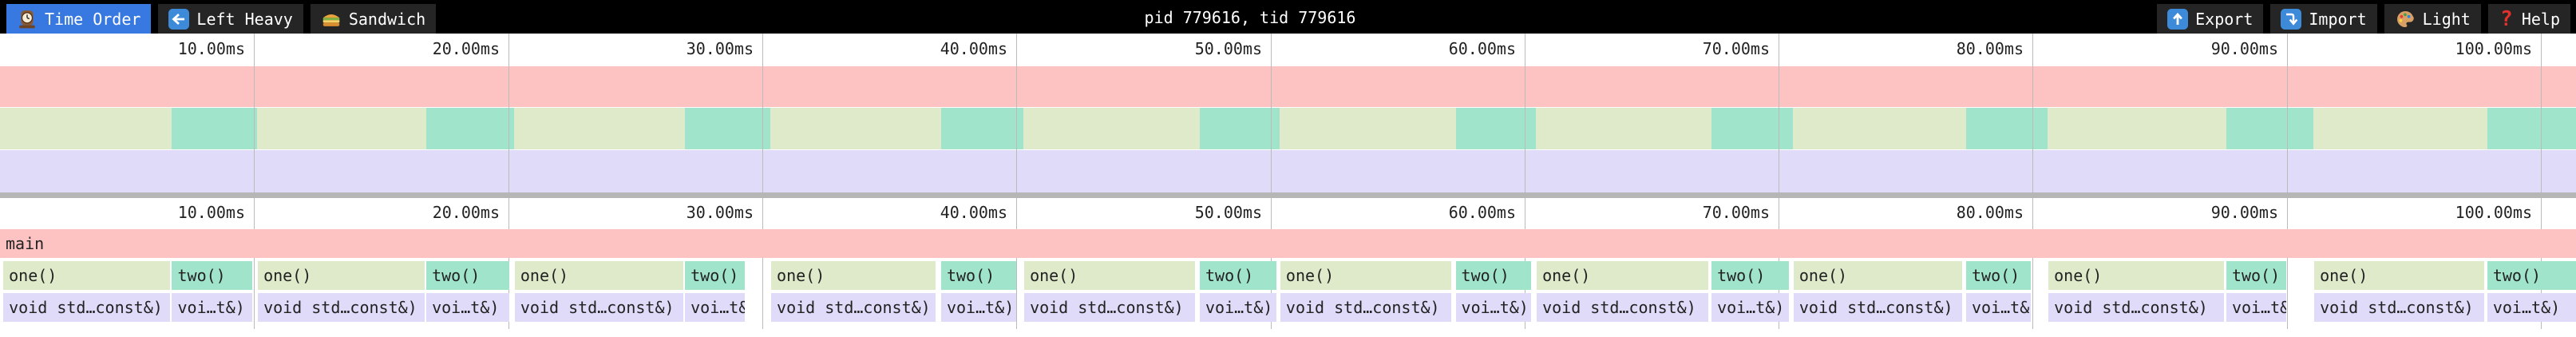  Describe the element at coordinates (1736, 48) in the screenshot. I see `time-tick-label: 70.00ms` at that location.